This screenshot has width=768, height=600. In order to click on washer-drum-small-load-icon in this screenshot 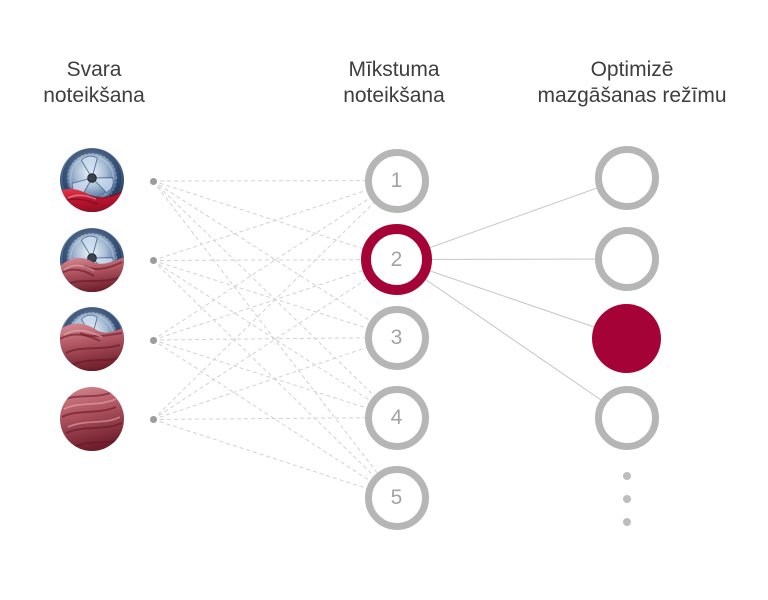, I will do `click(92, 180)`.